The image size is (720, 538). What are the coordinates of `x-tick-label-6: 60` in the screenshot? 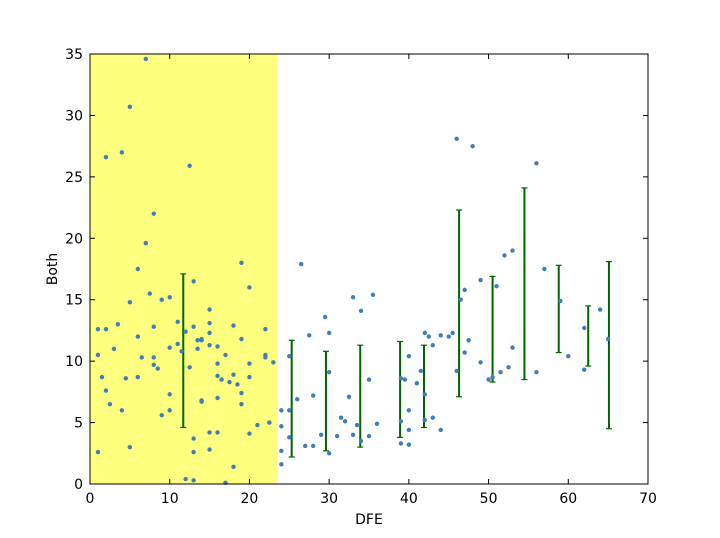 It's located at (568, 499).